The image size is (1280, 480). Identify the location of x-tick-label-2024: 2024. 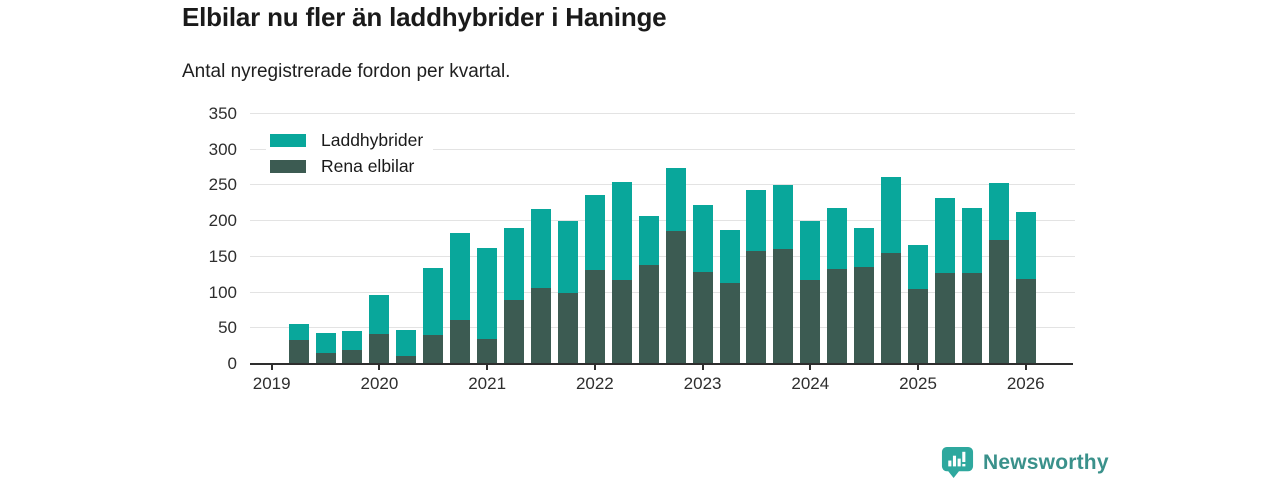
(810, 383).